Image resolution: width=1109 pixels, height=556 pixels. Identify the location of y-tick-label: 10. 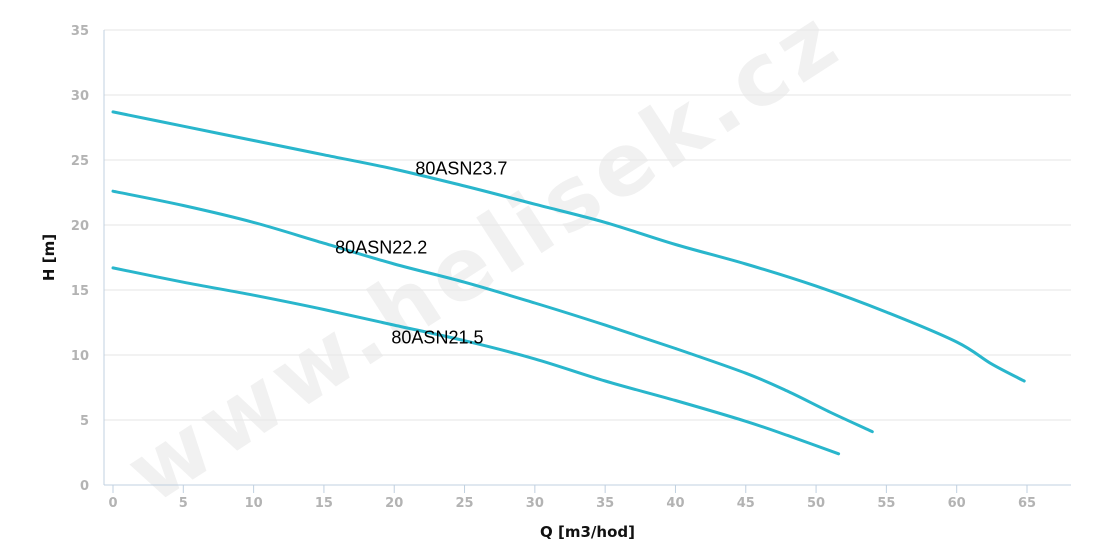
(80, 356).